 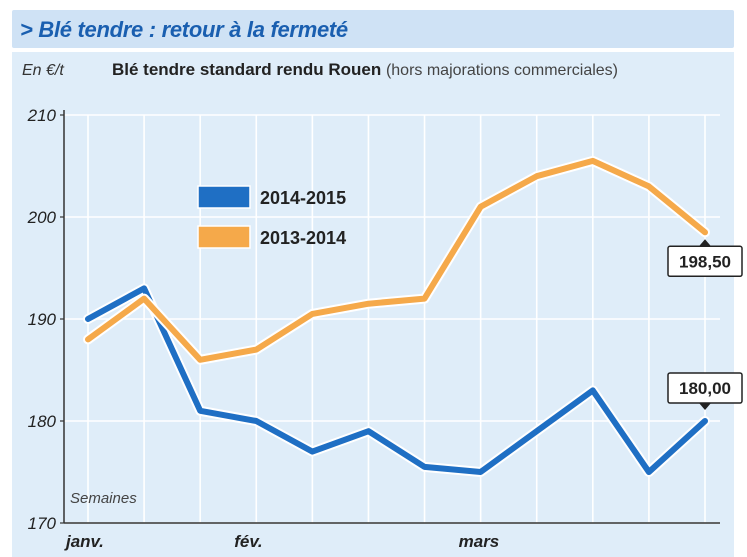 What do you see at coordinates (303, 198) in the screenshot?
I see `legend-label: 2014-2015` at bounding box center [303, 198].